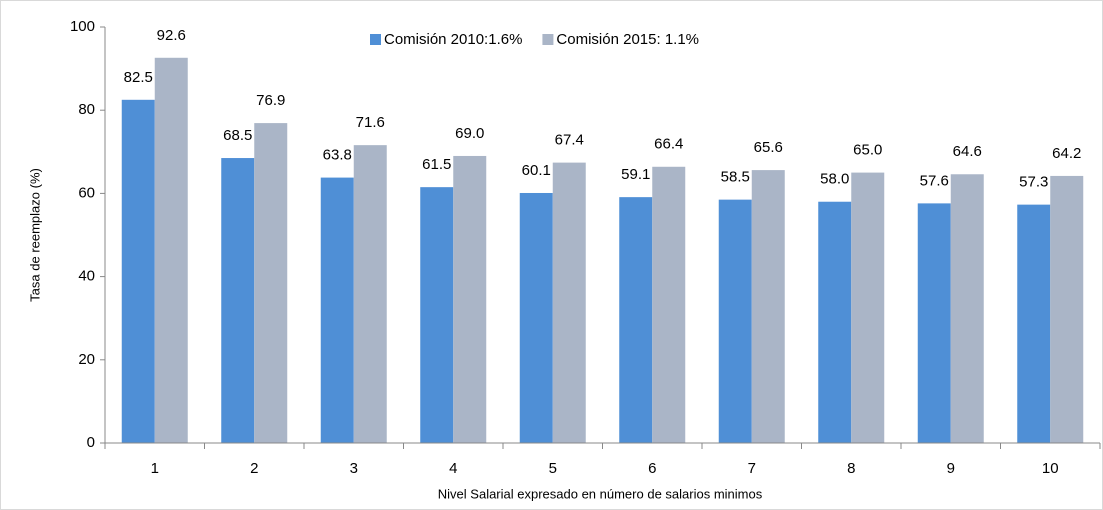 The width and height of the screenshot is (1103, 510). What do you see at coordinates (951, 468) in the screenshot?
I see `x-tick-label: 9` at bounding box center [951, 468].